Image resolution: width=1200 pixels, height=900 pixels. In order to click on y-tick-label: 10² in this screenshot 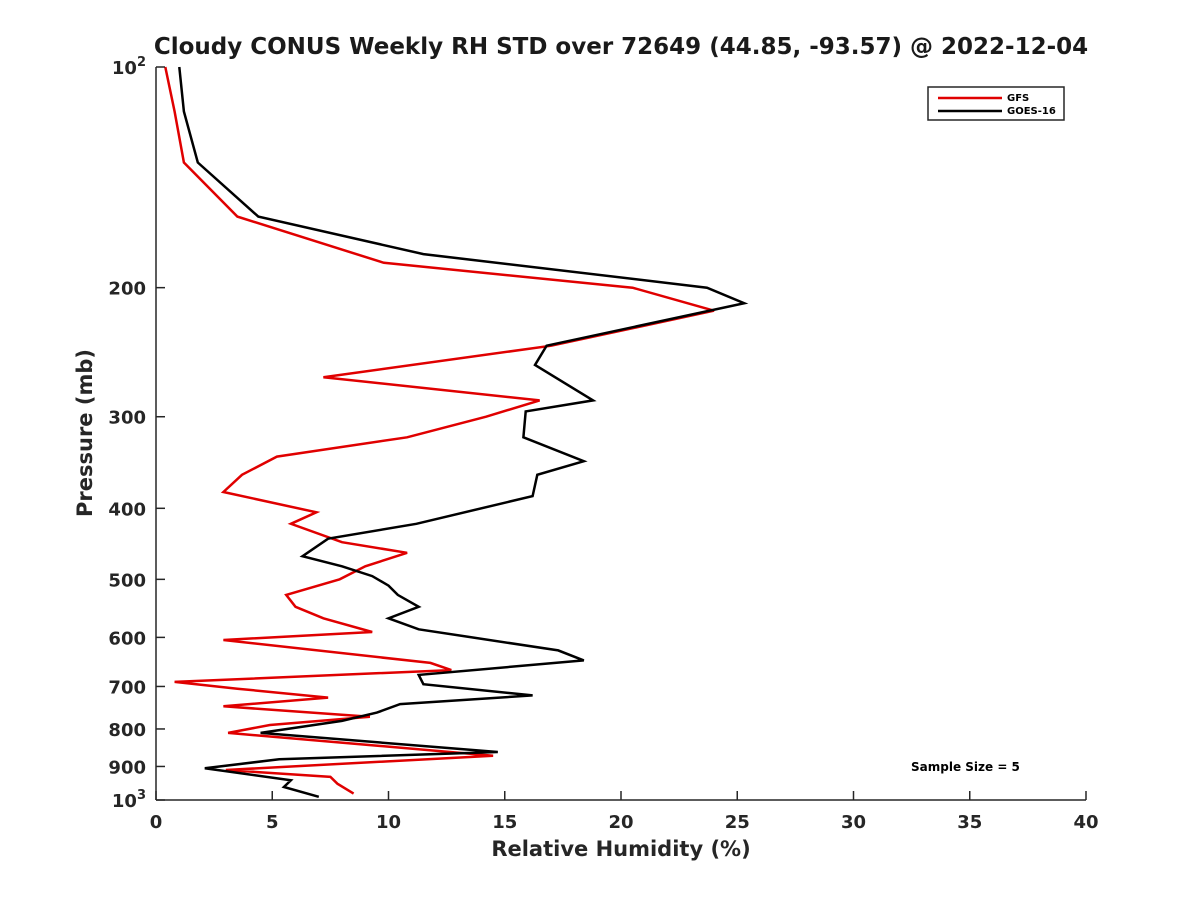, I will do `click(129, 67)`.